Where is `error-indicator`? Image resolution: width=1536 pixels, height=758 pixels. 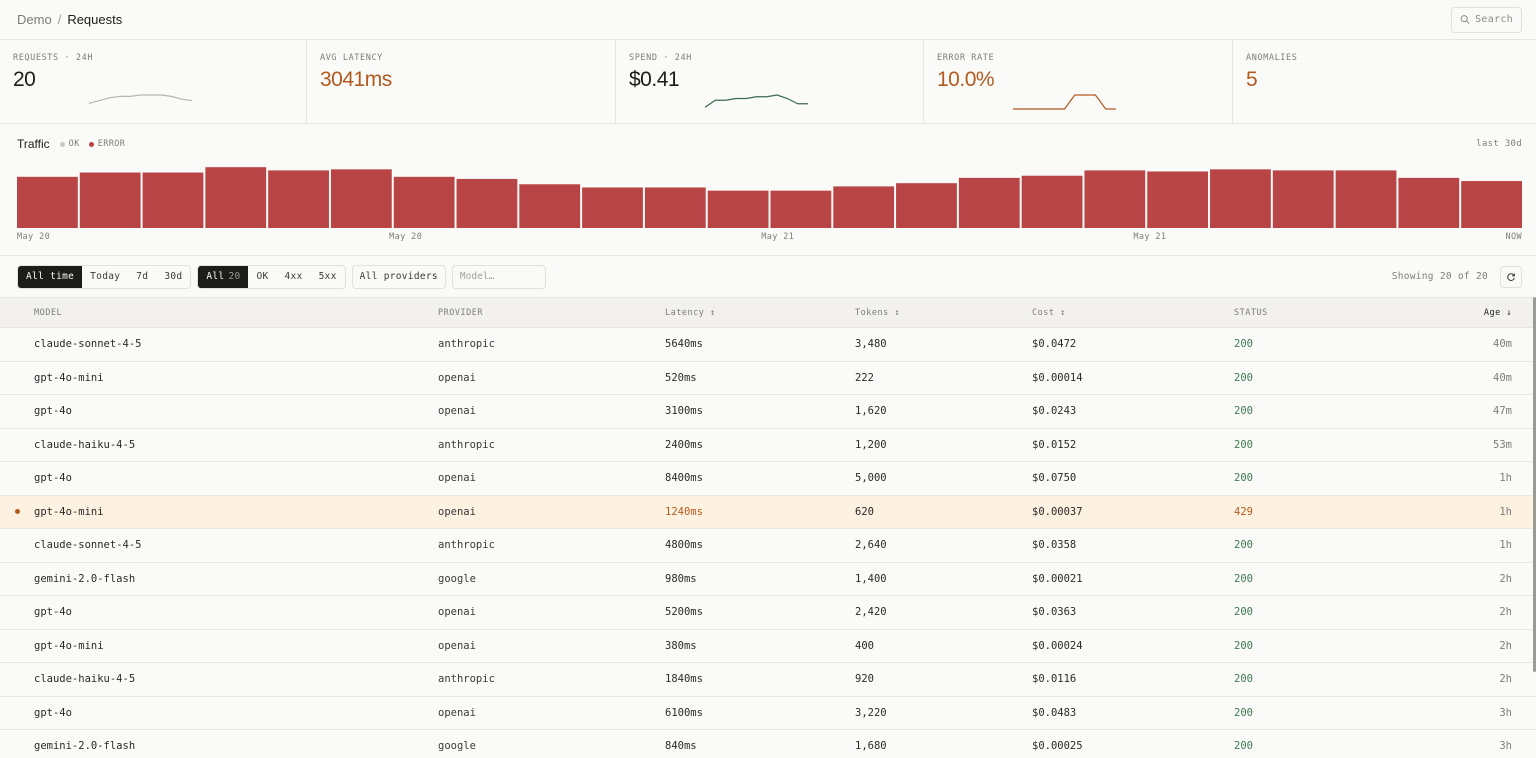 error-indicator is located at coordinates (17, 512).